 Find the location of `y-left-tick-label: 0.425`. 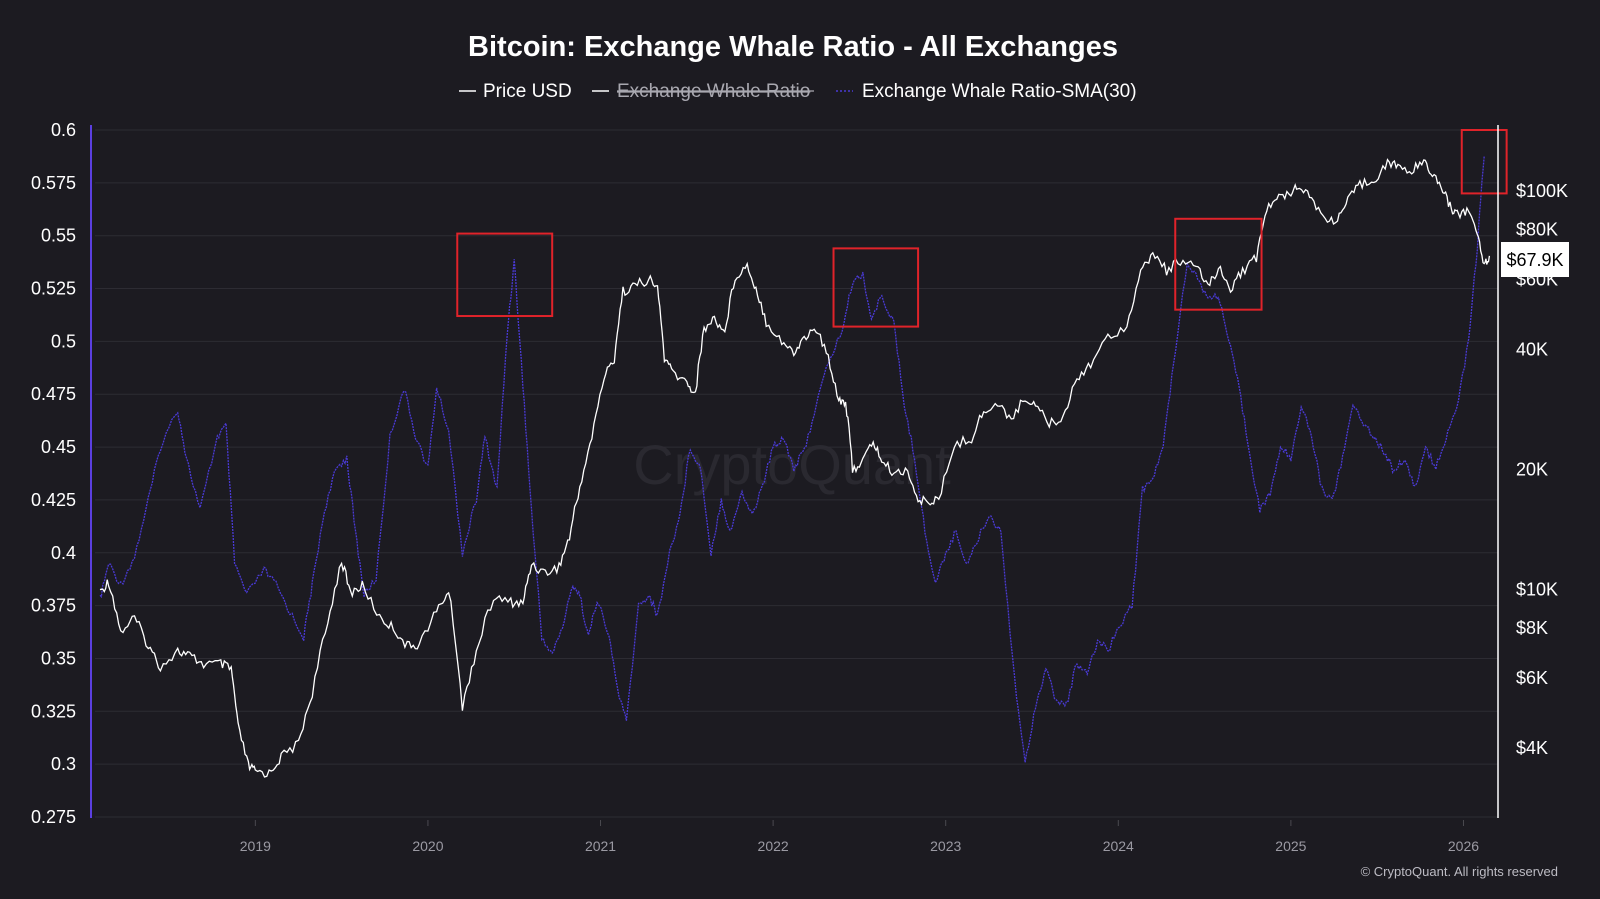

y-left-tick-label: 0.425 is located at coordinates (53, 500).